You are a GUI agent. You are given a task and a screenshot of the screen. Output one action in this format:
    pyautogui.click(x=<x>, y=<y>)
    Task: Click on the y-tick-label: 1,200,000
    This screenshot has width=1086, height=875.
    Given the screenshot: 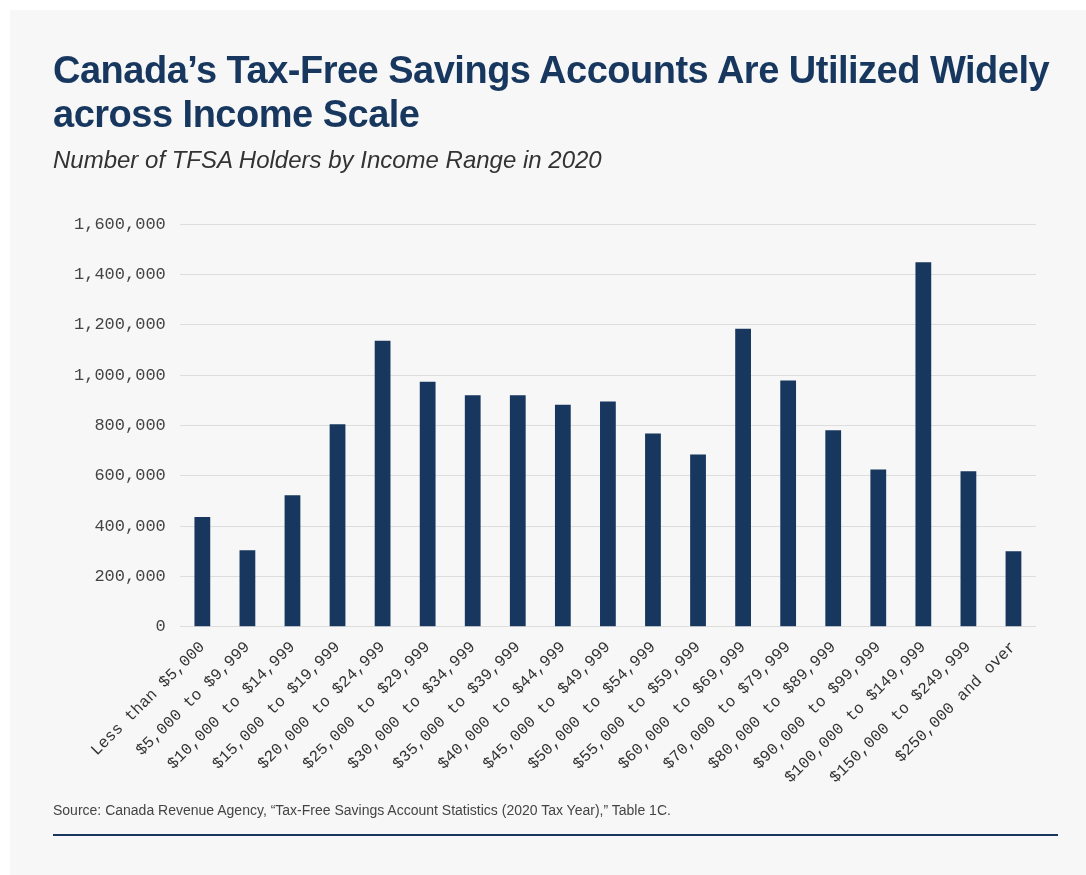 What is the action you would take?
    pyautogui.click(x=119, y=325)
    